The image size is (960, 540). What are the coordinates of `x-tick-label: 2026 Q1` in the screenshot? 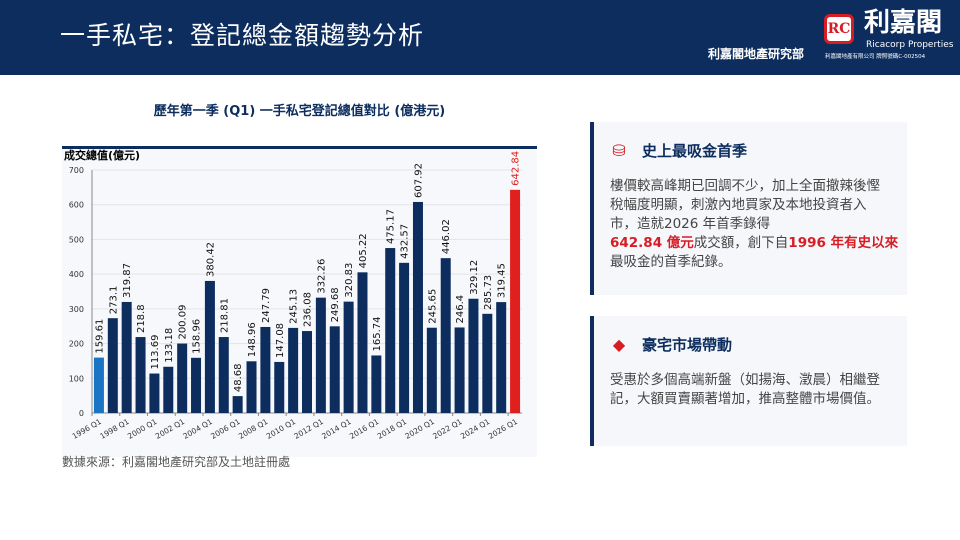 It's located at (503, 429).